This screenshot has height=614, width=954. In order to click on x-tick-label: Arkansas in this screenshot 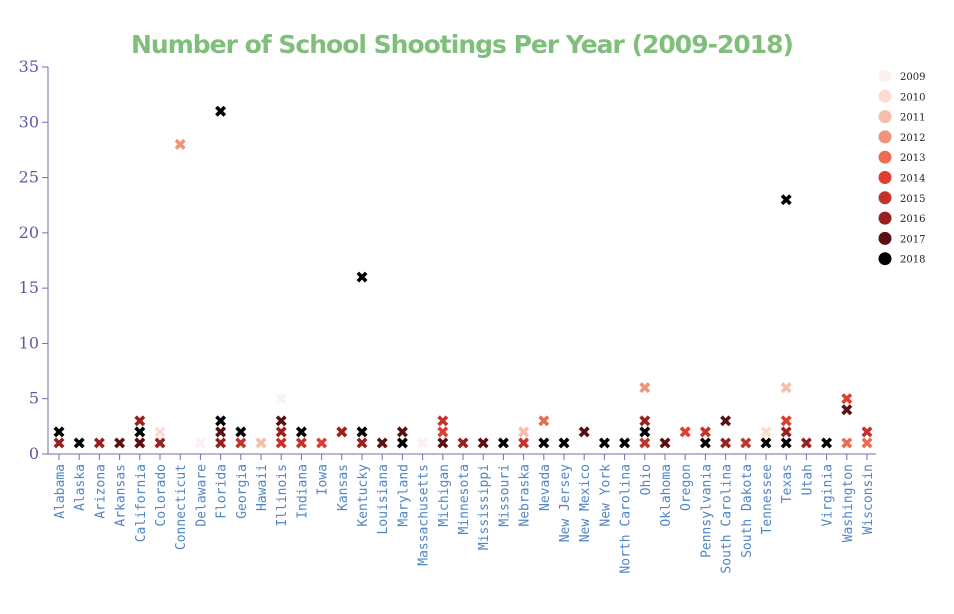, I will do `click(121, 495)`.